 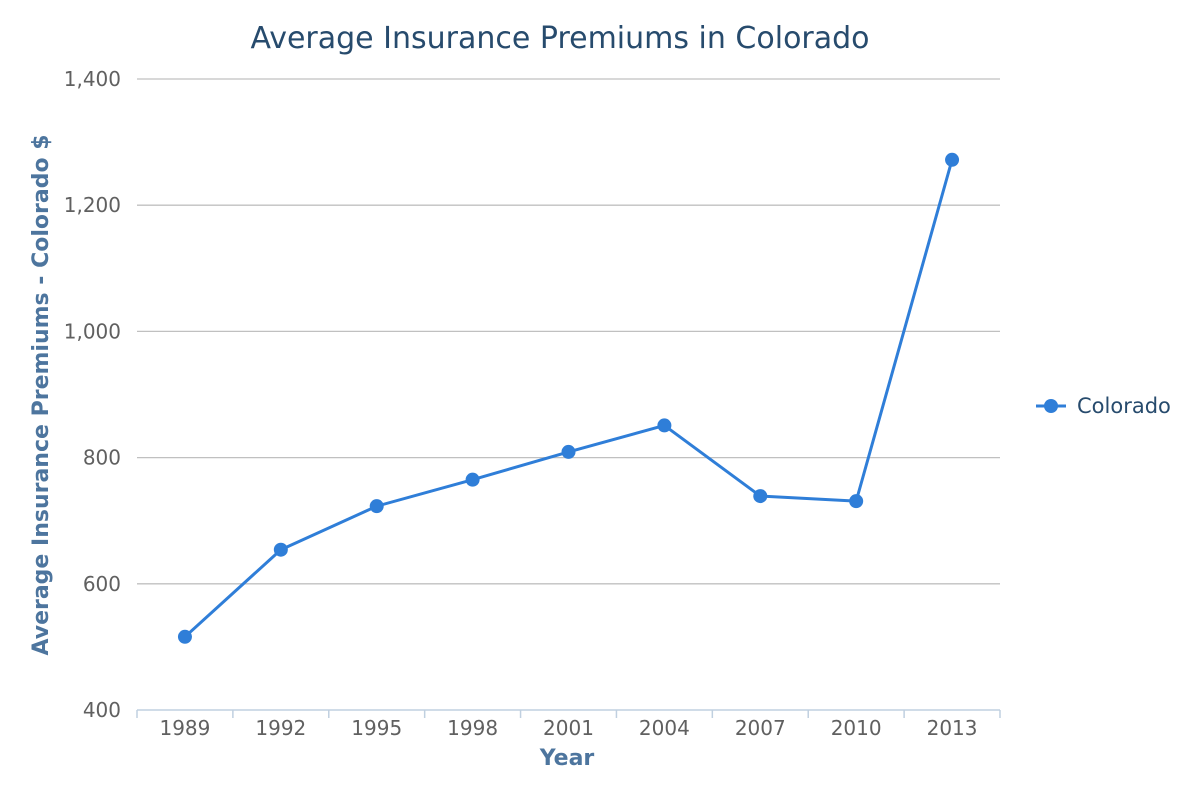 What do you see at coordinates (41, 394) in the screenshot?
I see `y-axis-title: Average Insurance Premiums - Colorado $` at bounding box center [41, 394].